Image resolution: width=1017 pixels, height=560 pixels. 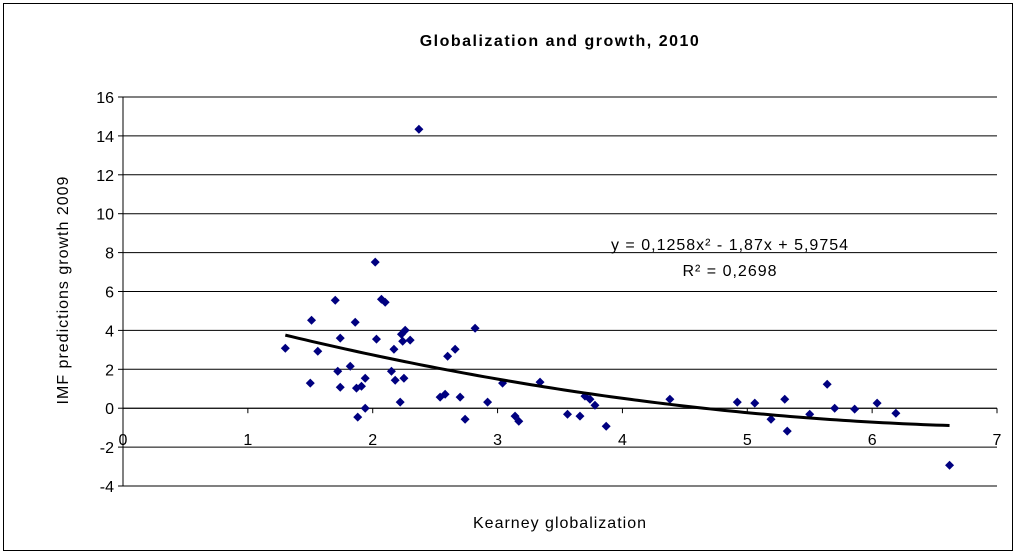 What do you see at coordinates (109, 254) in the screenshot?
I see `y-tick-label: 8` at bounding box center [109, 254].